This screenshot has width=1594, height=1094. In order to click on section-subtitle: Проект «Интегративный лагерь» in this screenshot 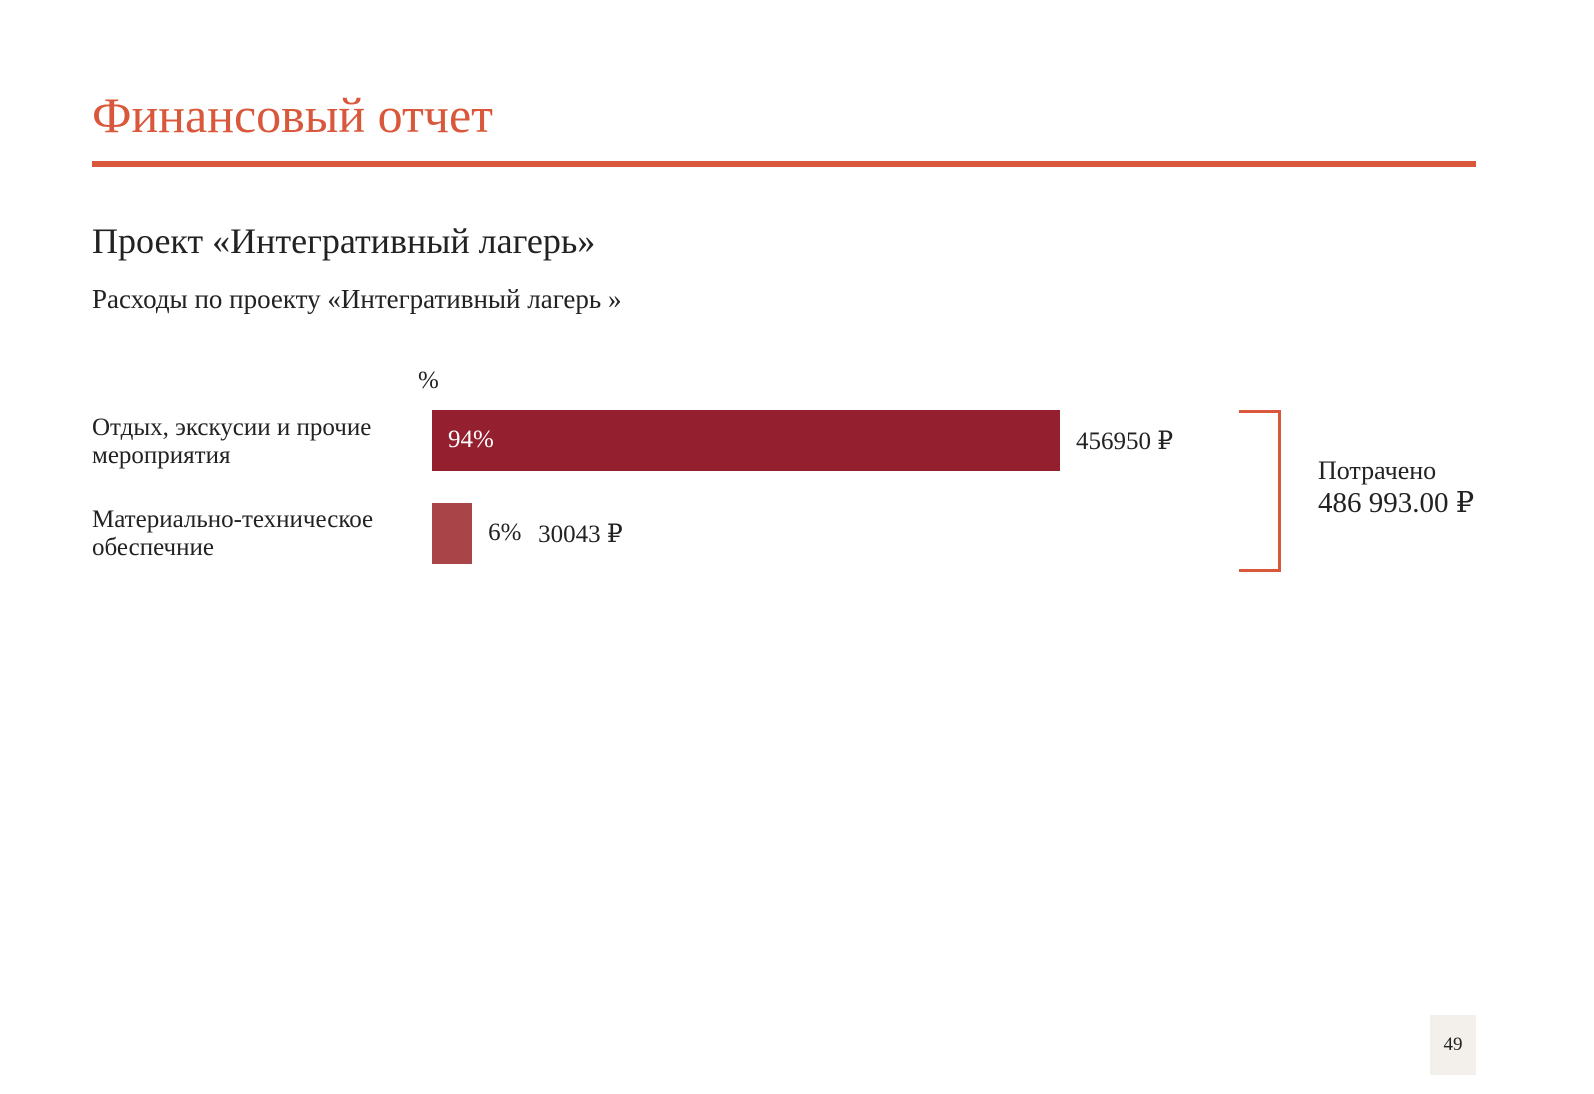, I will do `click(344, 241)`.